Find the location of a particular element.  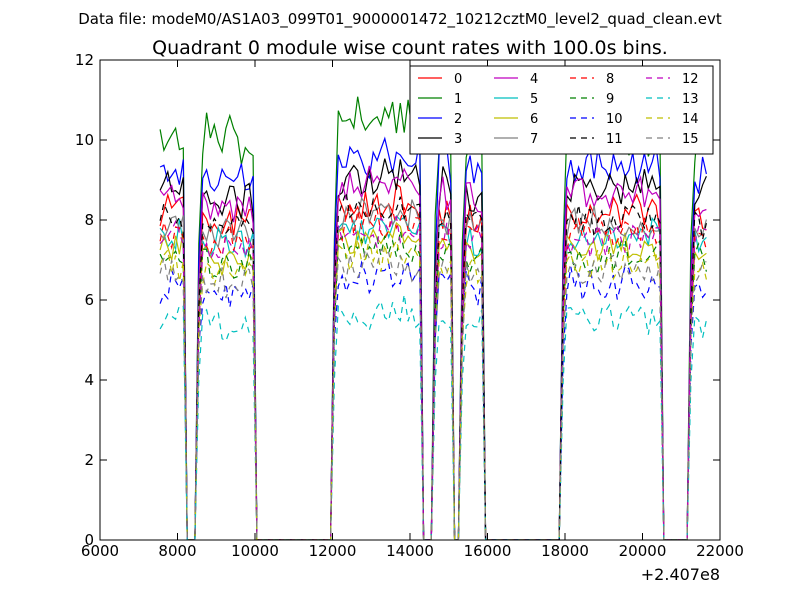

legend-label-2: 2 is located at coordinates (458, 119).